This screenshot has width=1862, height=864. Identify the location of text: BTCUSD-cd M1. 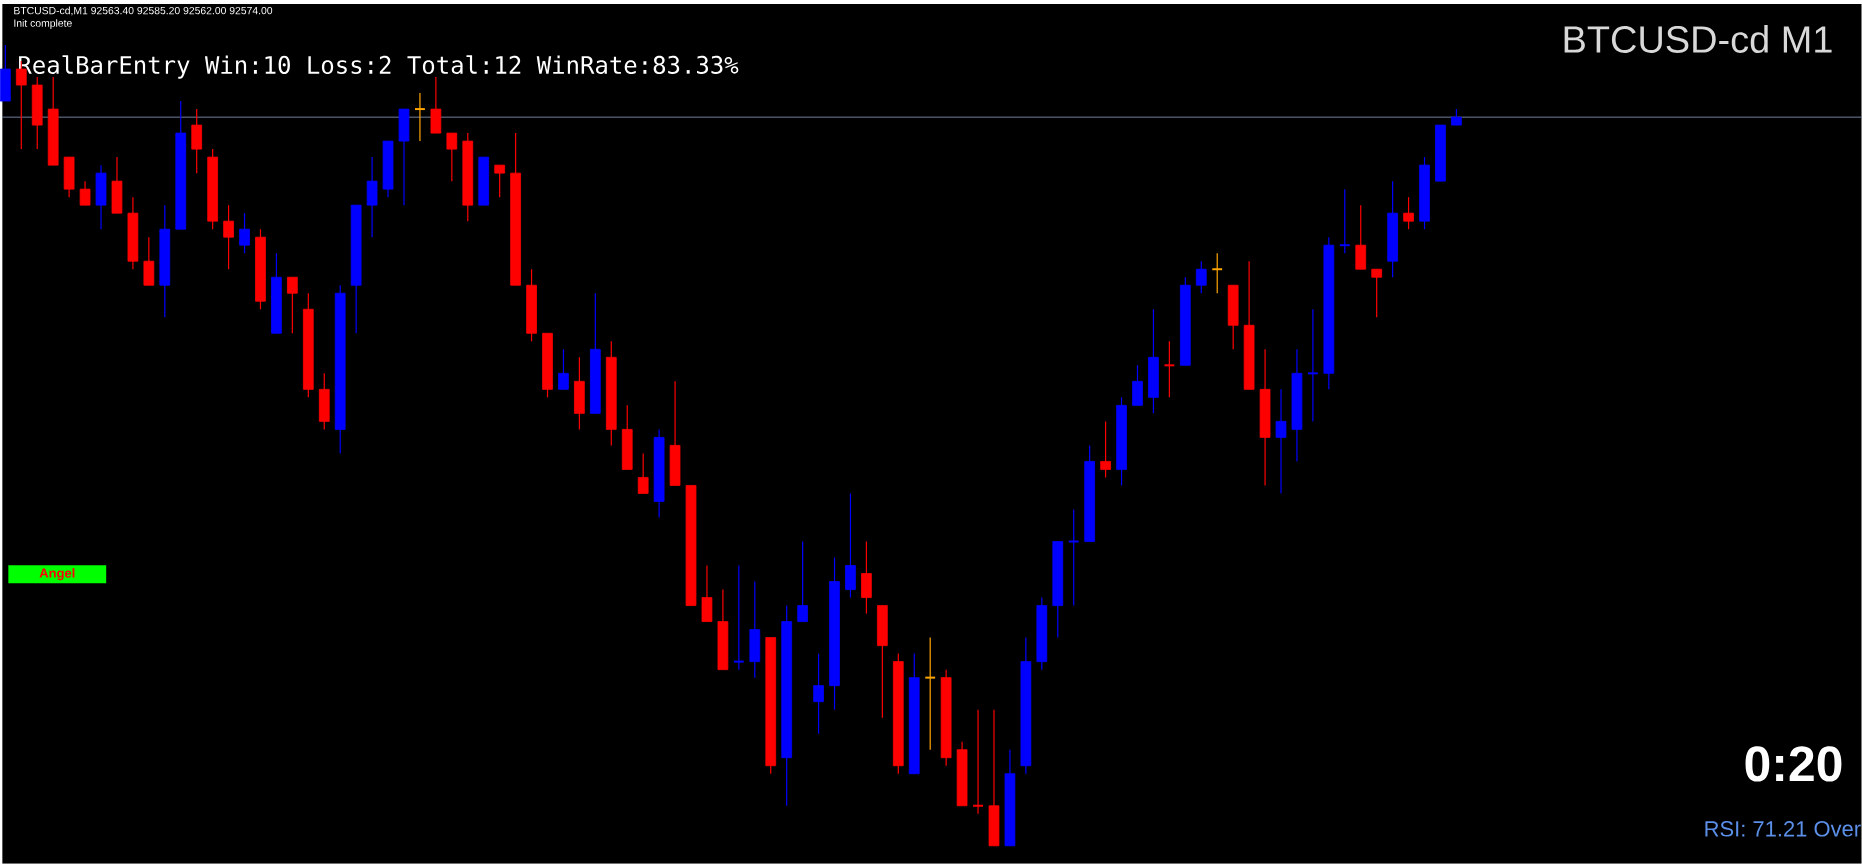
(1698, 39).